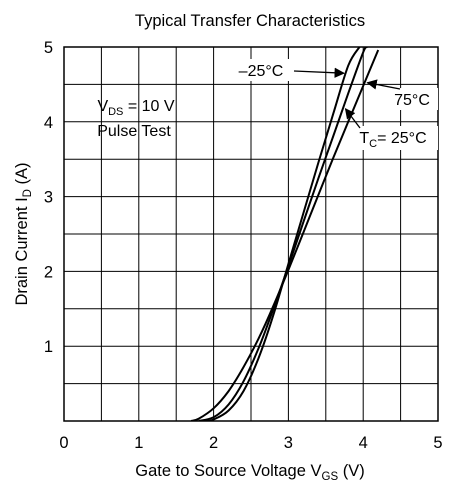 The image size is (454, 490). I want to click on x-tick-label: 0, so click(63, 443).